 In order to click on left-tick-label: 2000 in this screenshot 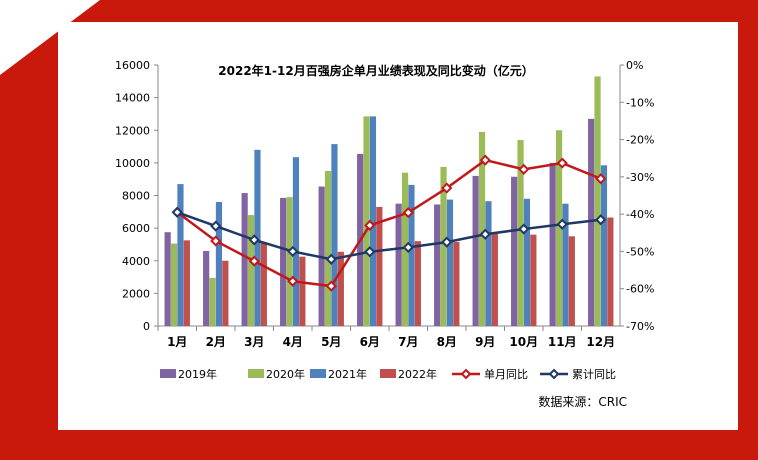, I will do `click(136, 293)`.